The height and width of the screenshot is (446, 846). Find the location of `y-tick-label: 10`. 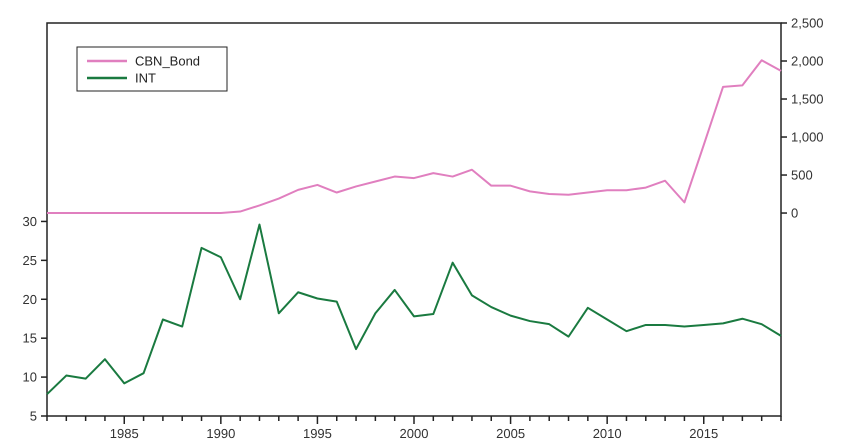

y-tick-label: 10 is located at coordinates (29, 377).